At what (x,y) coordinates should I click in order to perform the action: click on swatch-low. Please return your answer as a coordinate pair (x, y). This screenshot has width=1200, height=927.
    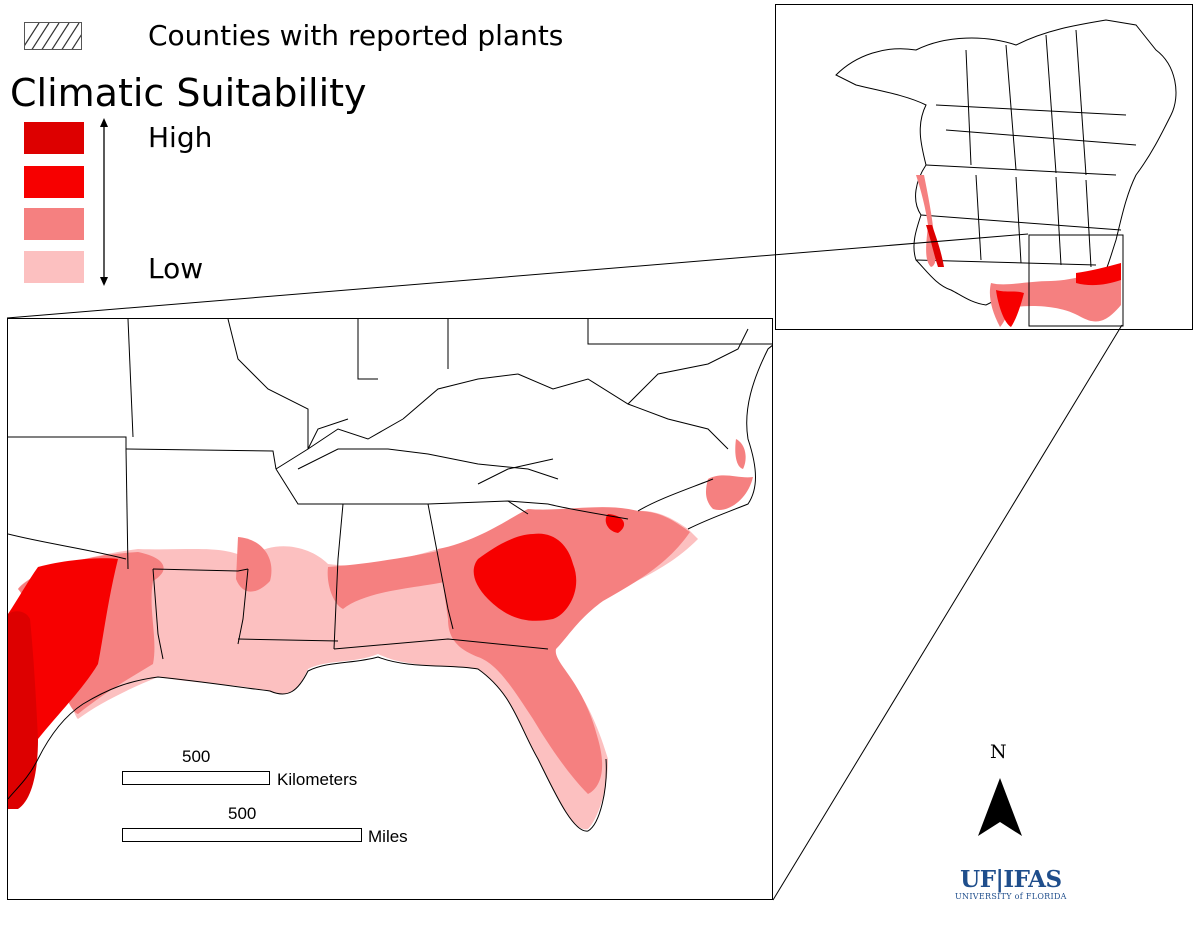
    Looking at the image, I should click on (54, 267).